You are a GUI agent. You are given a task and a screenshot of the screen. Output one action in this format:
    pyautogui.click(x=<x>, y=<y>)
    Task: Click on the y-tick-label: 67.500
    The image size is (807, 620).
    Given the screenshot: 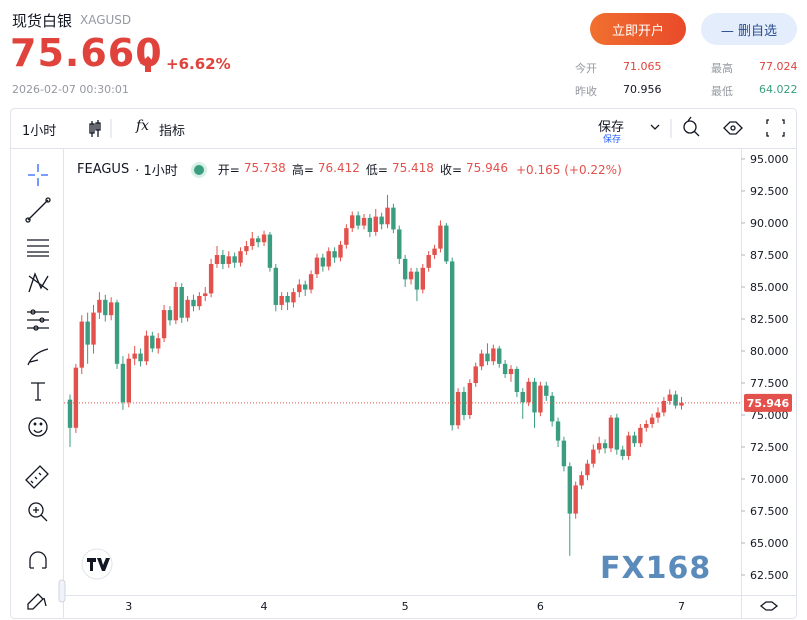 What is the action you would take?
    pyautogui.click(x=769, y=511)
    